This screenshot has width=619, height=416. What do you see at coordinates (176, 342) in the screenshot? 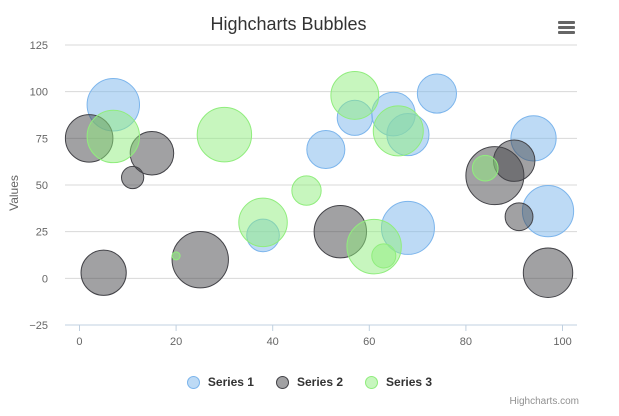
I see `x-tick-label: 20` at bounding box center [176, 342].